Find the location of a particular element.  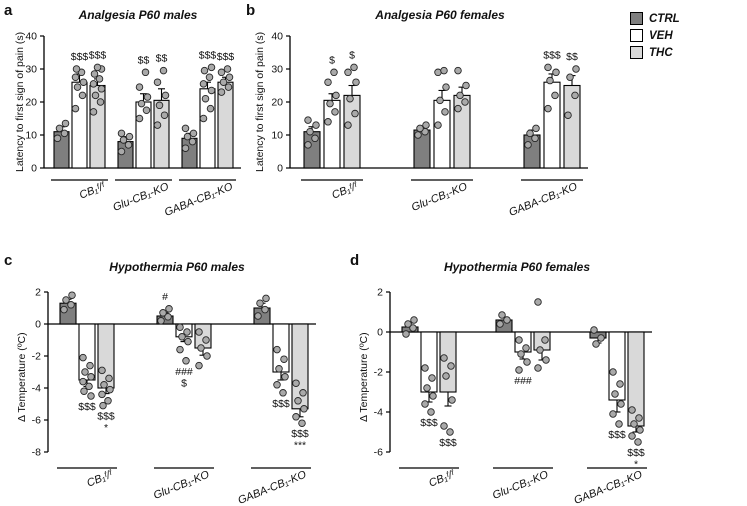

sig-annotation: $ is located at coordinates (332, 60).